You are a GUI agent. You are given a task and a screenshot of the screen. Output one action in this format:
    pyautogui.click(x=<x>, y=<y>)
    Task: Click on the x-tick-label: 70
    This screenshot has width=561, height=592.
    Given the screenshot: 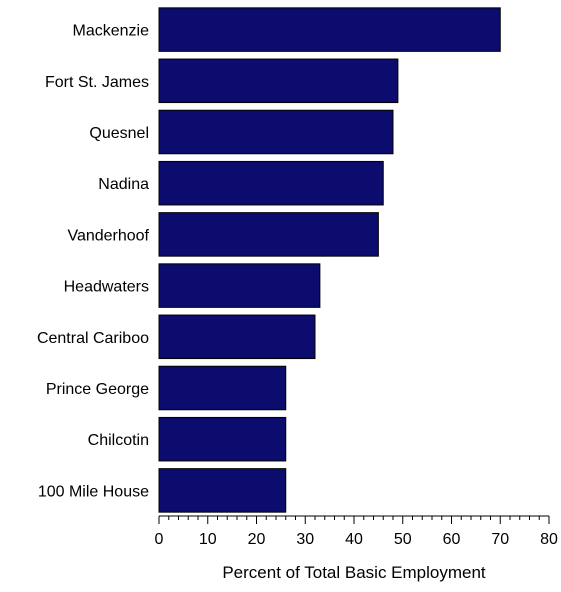 What is the action you would take?
    pyautogui.click(x=500, y=539)
    